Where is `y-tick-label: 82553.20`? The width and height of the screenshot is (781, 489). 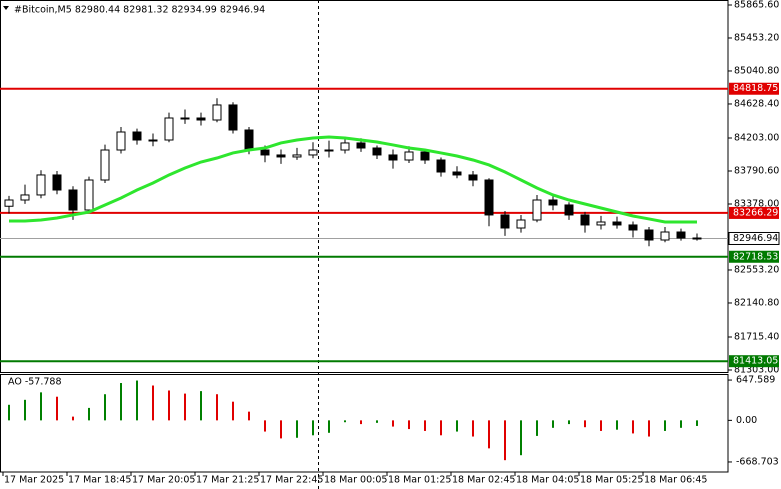
y-tick-label: 82553.20 is located at coordinates (756, 269).